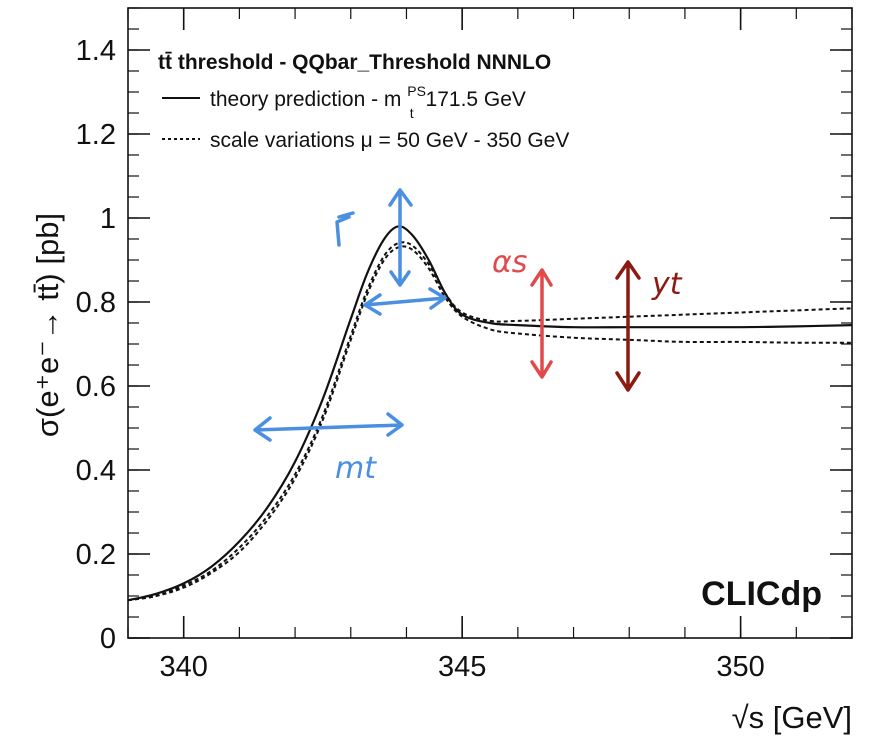 The height and width of the screenshot is (741, 870). What do you see at coordinates (47, 325) in the screenshot?
I see `y-axis-label: σ(e⁺e⁻→ tt̄) [pb]` at bounding box center [47, 325].